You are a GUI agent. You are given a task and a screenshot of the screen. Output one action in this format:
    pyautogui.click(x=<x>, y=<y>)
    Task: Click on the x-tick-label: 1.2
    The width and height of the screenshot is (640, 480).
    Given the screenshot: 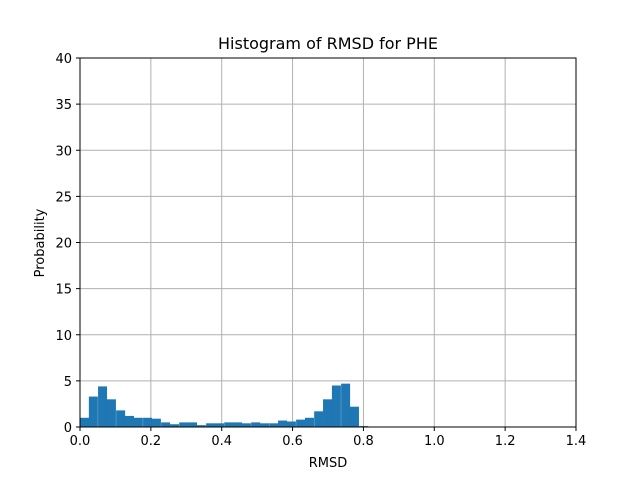 What is the action you would take?
    pyautogui.click(x=505, y=441)
    